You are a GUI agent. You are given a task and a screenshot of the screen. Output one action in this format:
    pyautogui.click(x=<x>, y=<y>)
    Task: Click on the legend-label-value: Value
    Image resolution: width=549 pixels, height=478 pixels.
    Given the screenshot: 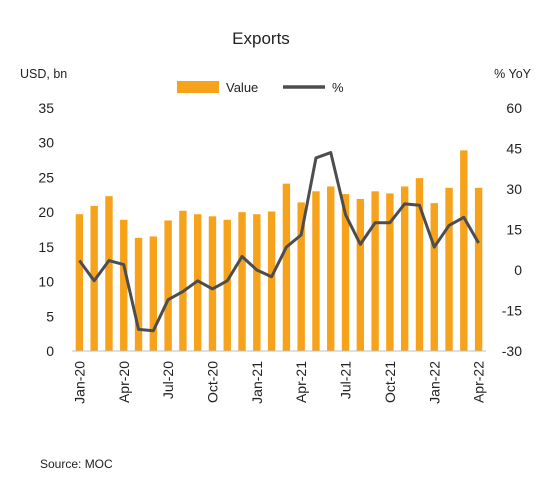 What is the action you would take?
    pyautogui.click(x=242, y=87)
    